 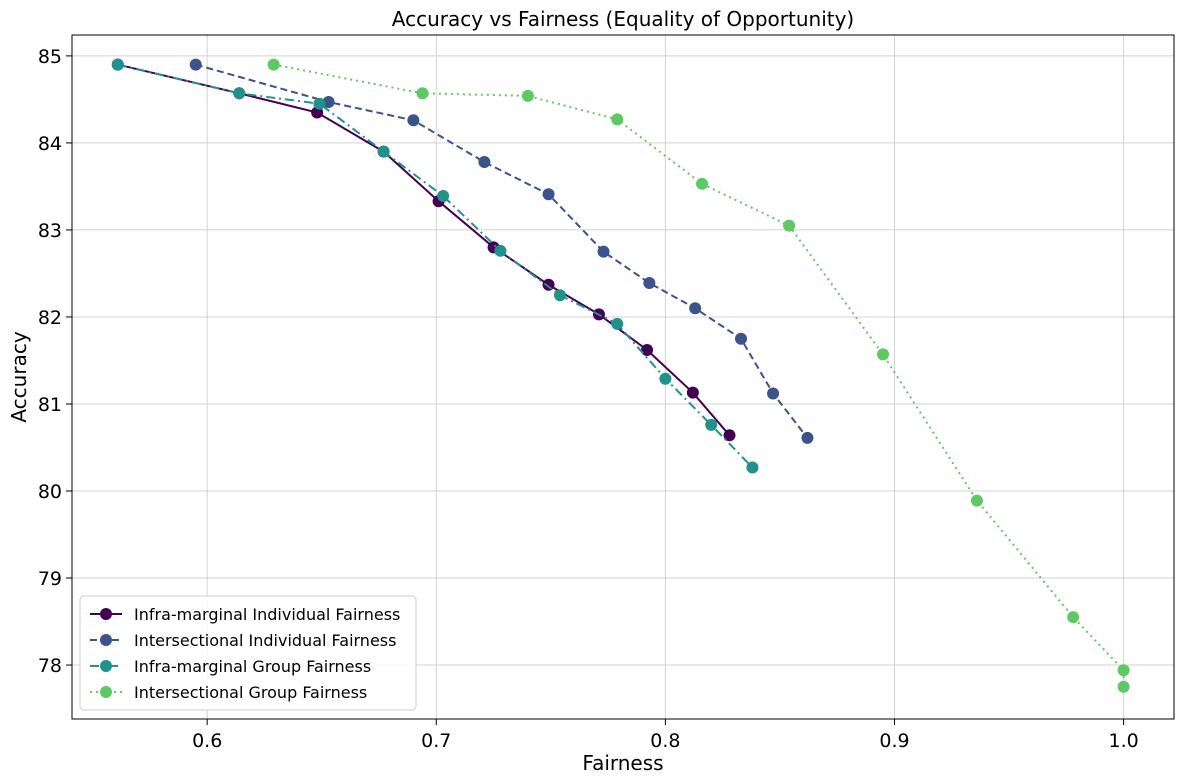 I want to click on y-tick-label: 81, so click(x=50, y=405).